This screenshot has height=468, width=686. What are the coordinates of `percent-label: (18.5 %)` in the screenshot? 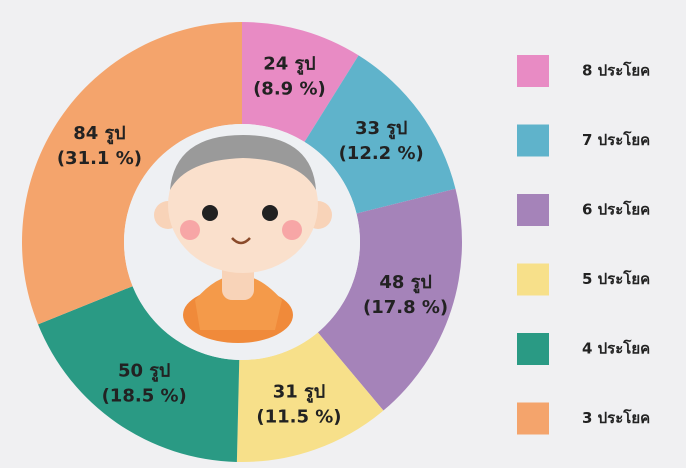 It's located at (144, 395).